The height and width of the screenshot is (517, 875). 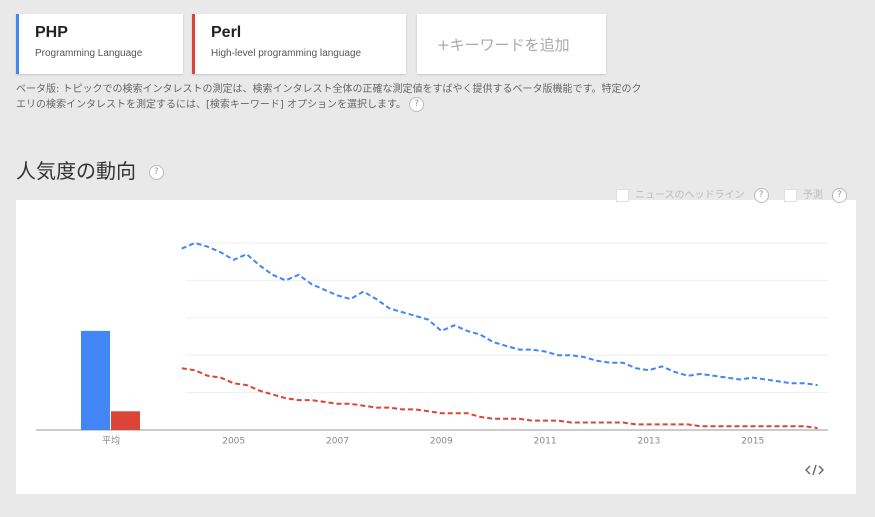 What do you see at coordinates (690, 195) in the screenshot?
I see `option-label: ニュースのヘッドライン` at bounding box center [690, 195].